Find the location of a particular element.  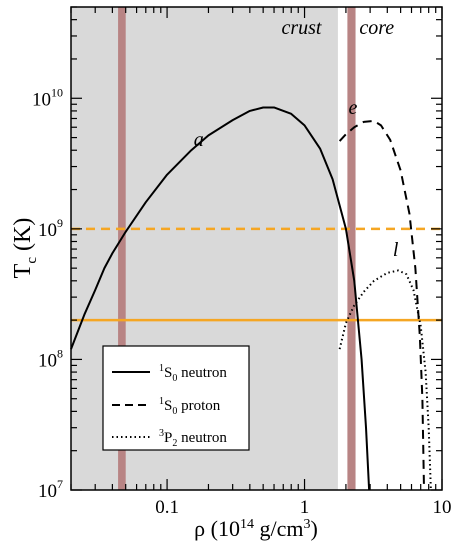

legend-entry-1S0-neutron: 1S0 neutron is located at coordinates (193, 373).